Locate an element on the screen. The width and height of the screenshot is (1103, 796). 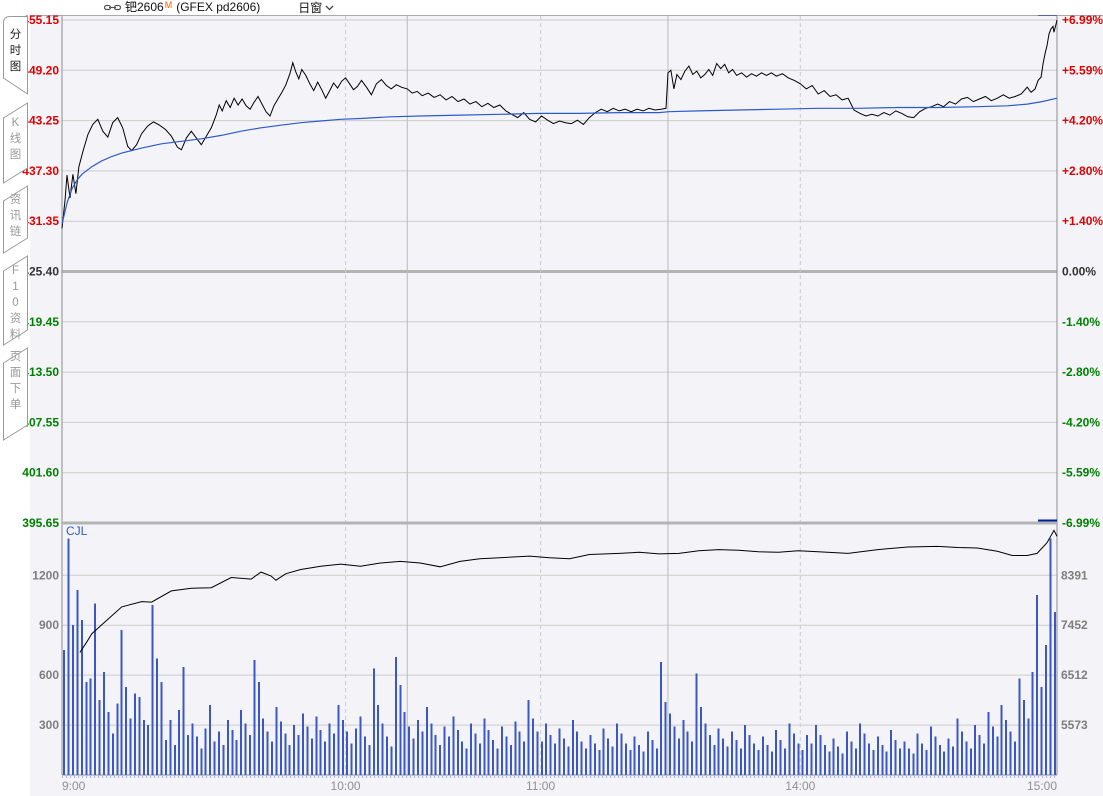
period-dropdown: 日窗 is located at coordinates (316, 8).